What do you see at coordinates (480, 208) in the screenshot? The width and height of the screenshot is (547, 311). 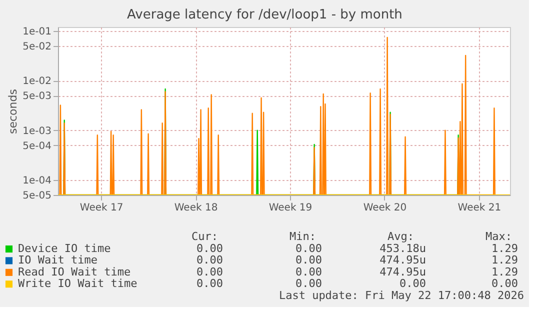 I see `x-tick-label: Week 21` at bounding box center [480, 208].